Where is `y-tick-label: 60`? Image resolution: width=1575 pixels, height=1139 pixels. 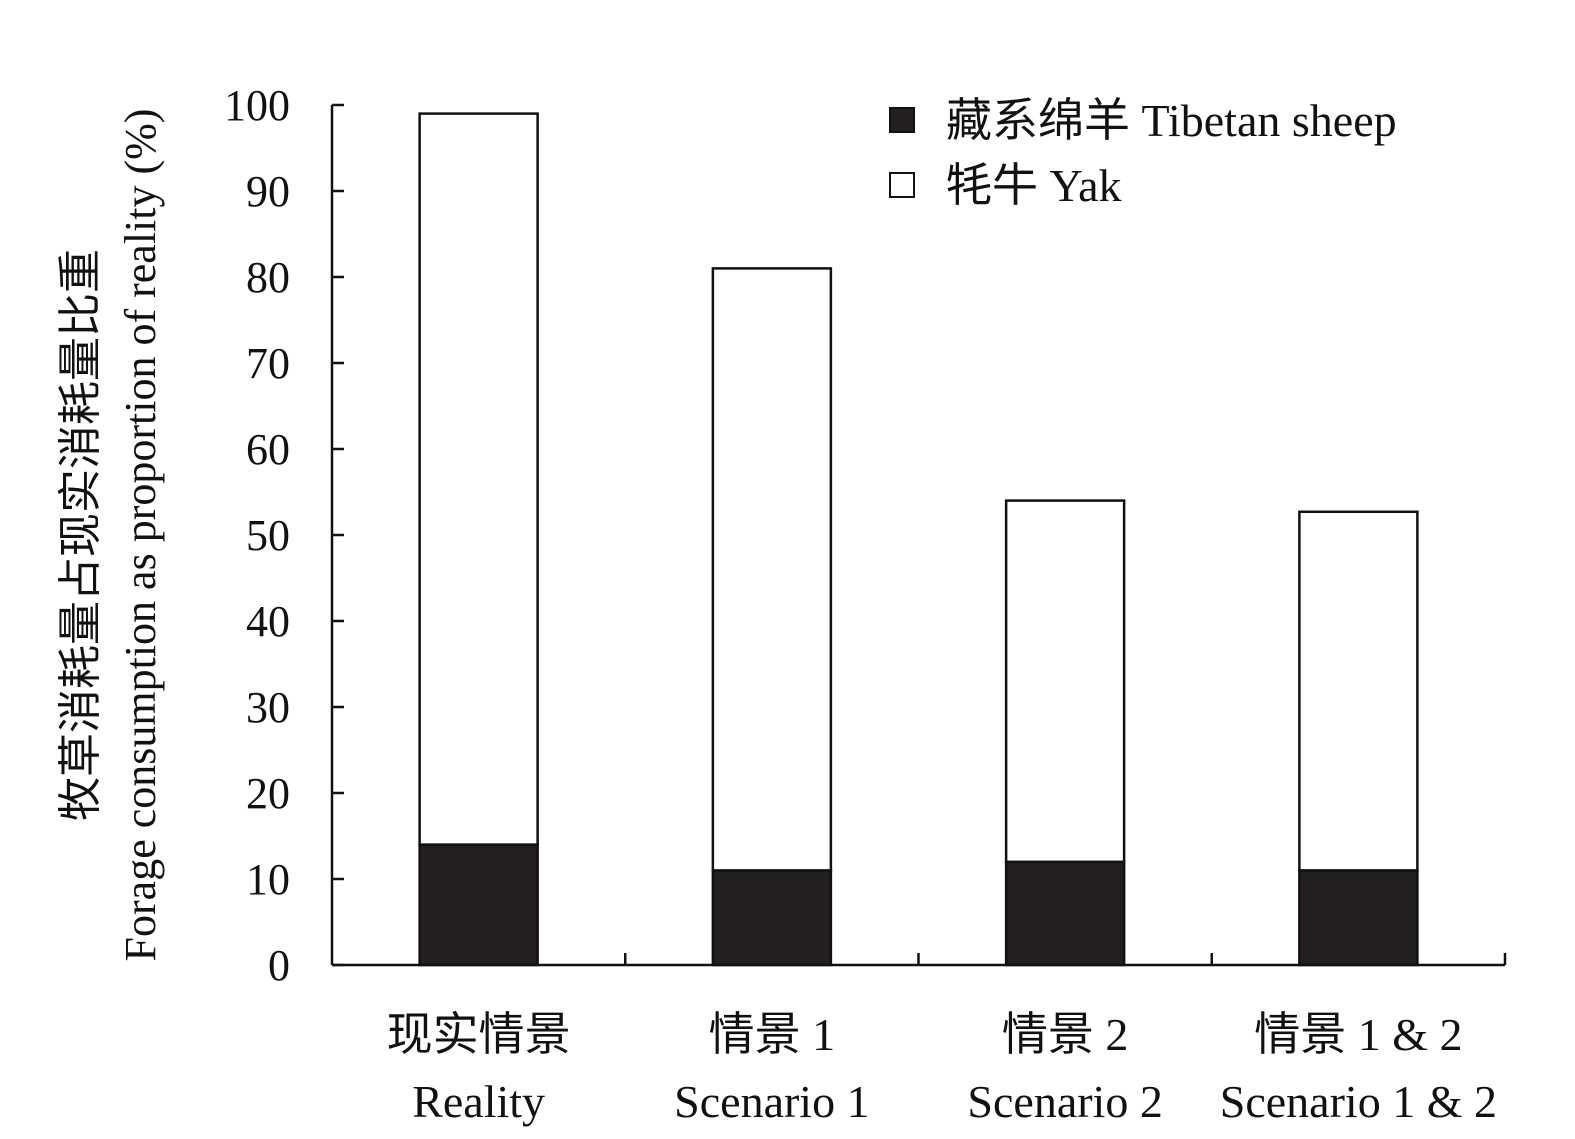 y-tick-label: 60 is located at coordinates (268, 449).